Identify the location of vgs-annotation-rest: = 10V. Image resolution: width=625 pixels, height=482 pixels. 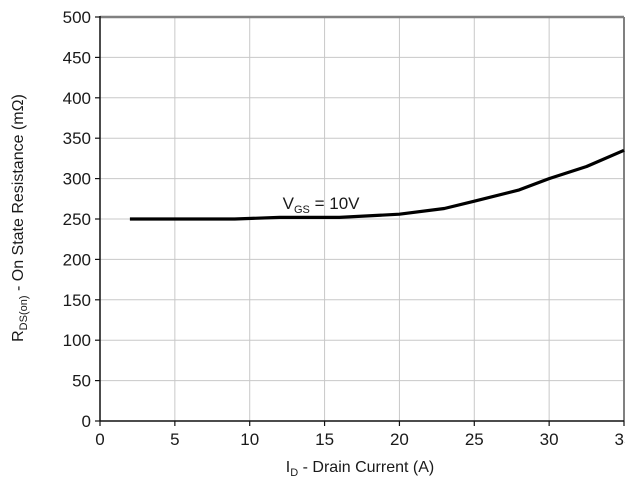
(335, 203).